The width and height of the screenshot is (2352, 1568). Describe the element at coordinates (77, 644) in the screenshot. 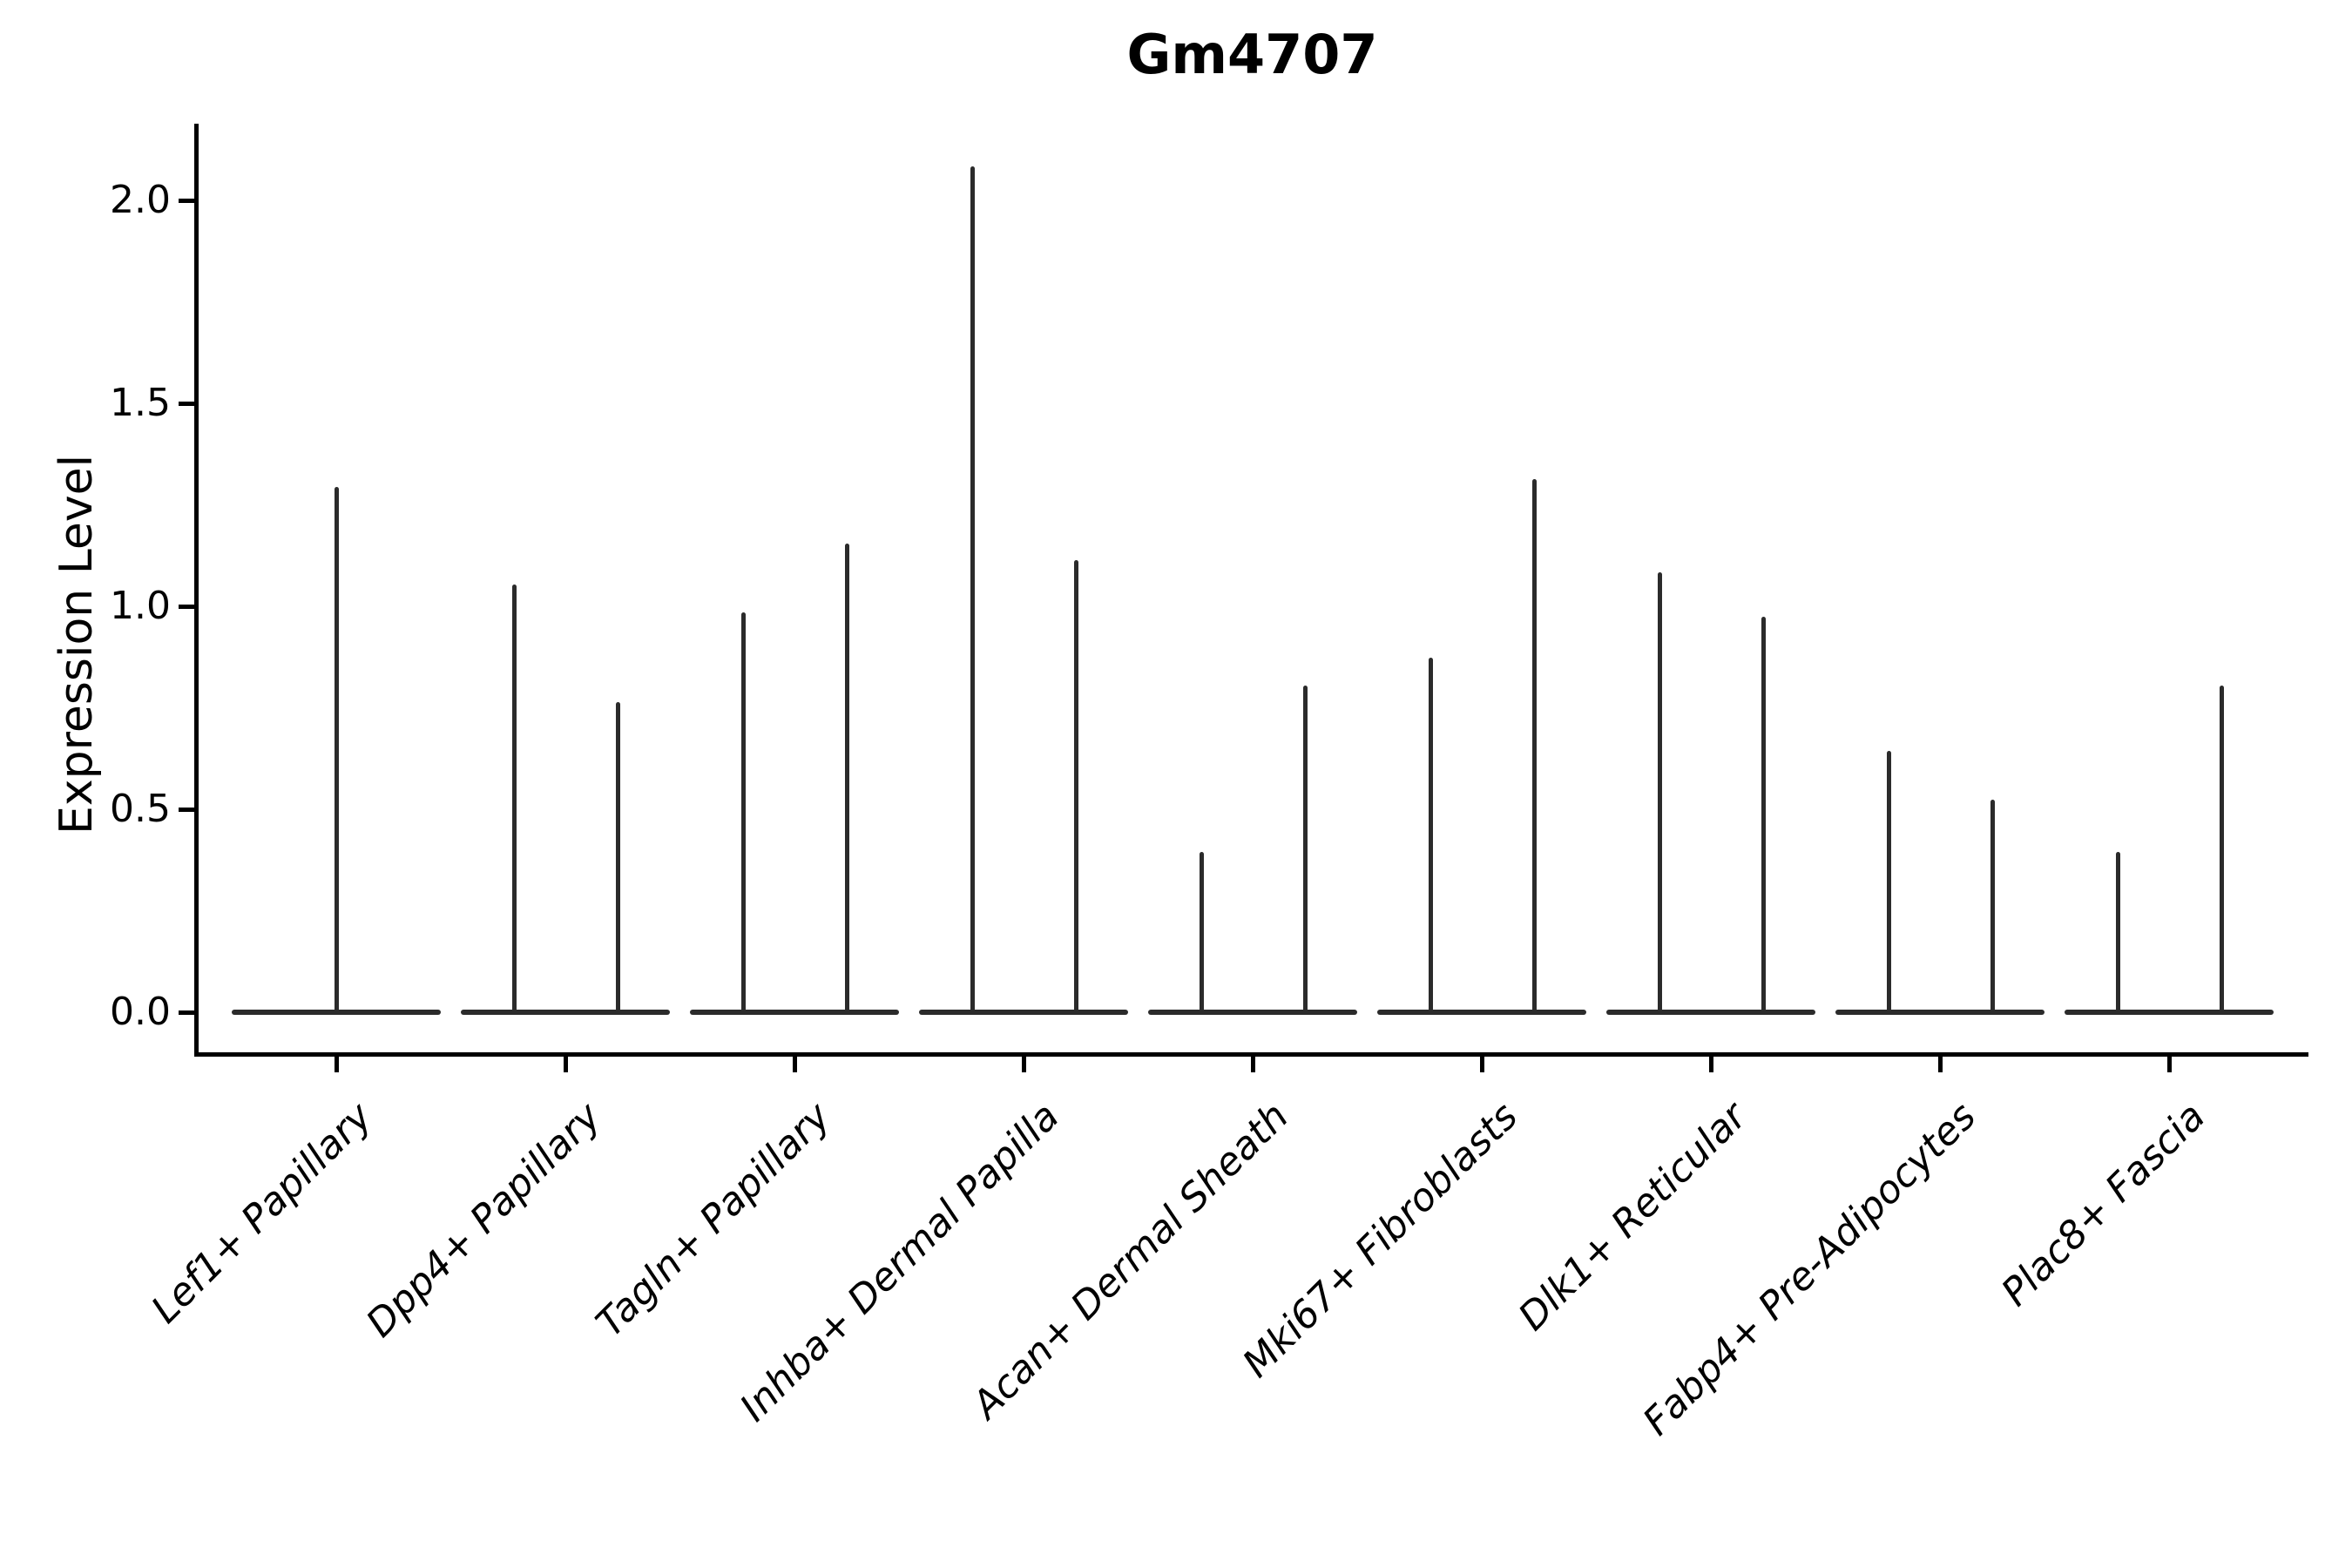

I see `y-axis-label: Expression Level` at that location.